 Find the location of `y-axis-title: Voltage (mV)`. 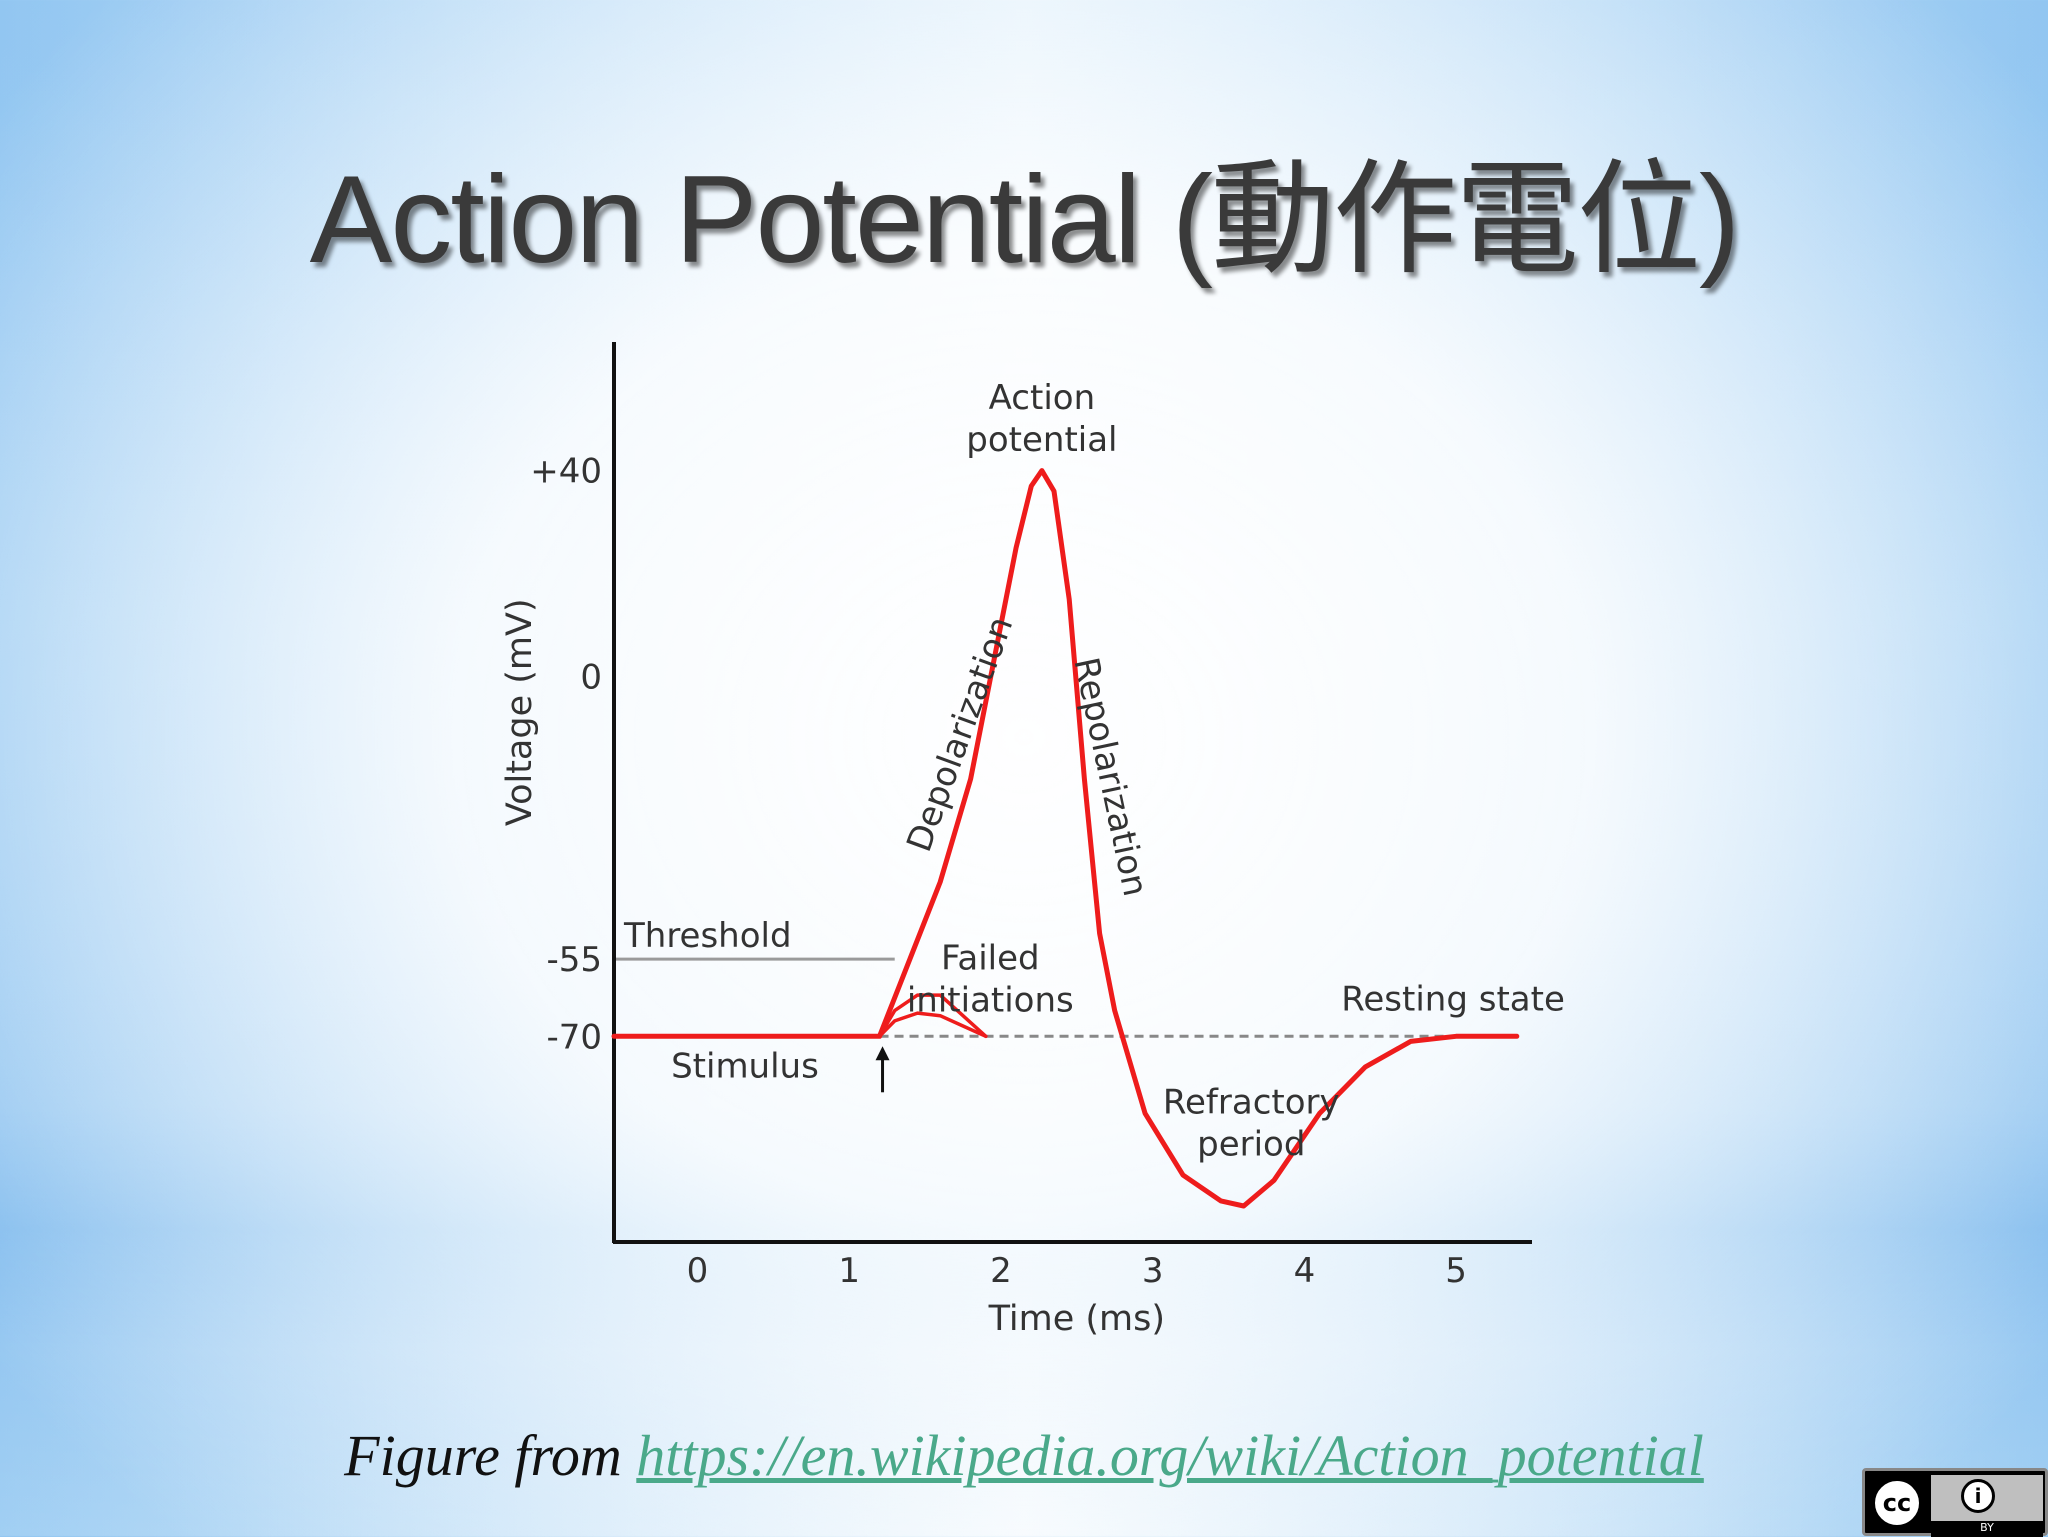

y-axis-title: Voltage (mV) is located at coordinates (520, 712).